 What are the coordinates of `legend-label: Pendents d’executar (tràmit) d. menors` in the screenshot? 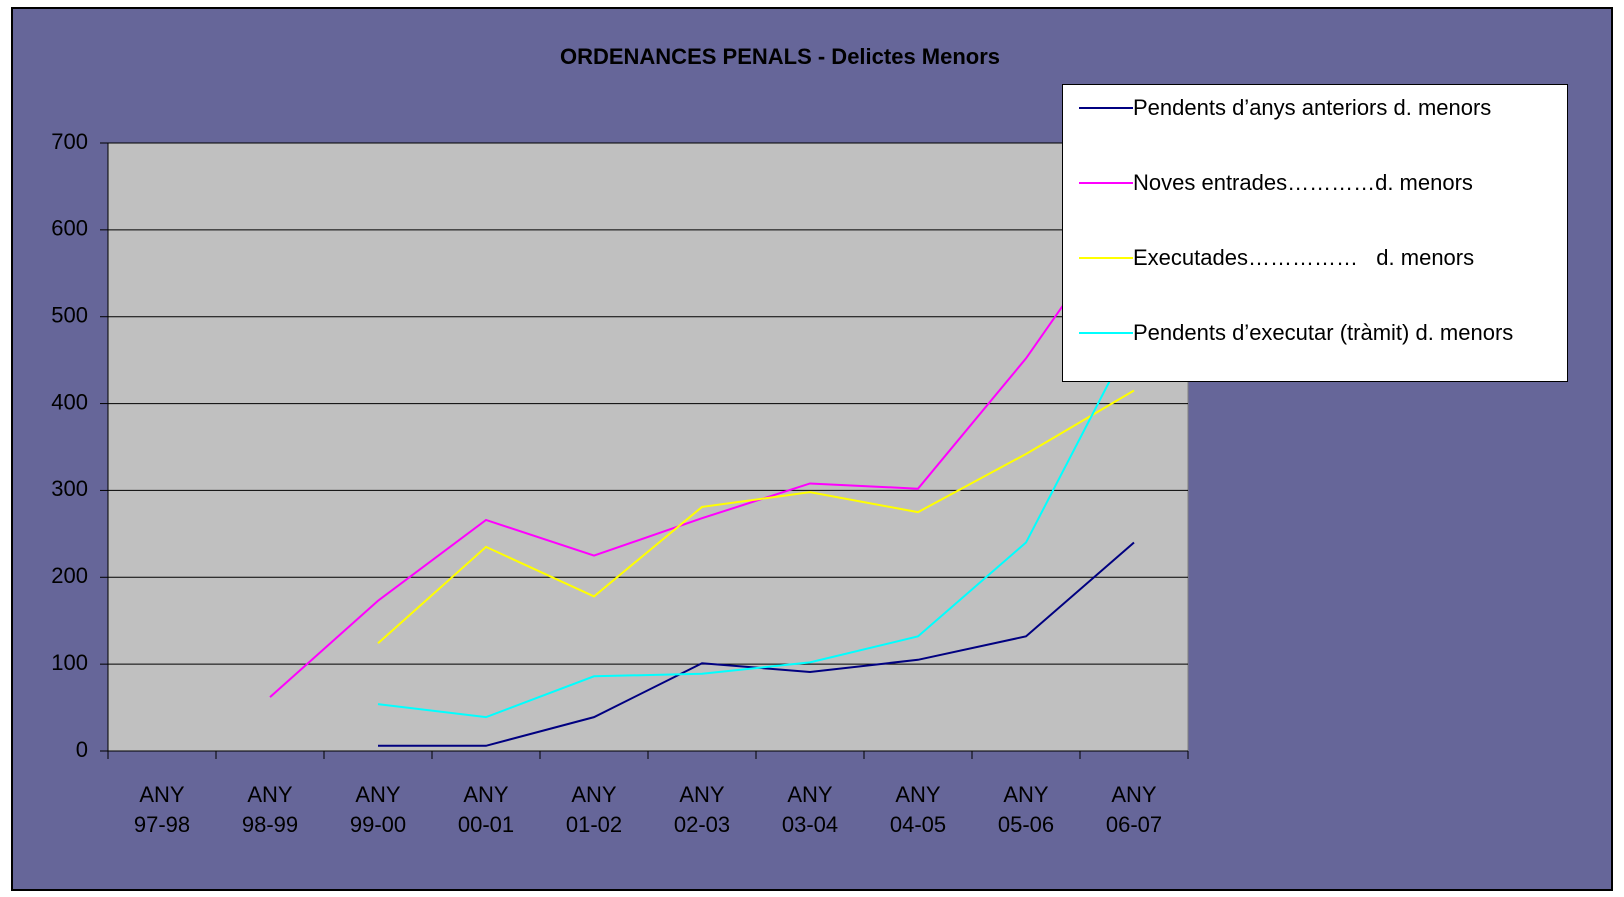 It's located at (1323, 332).